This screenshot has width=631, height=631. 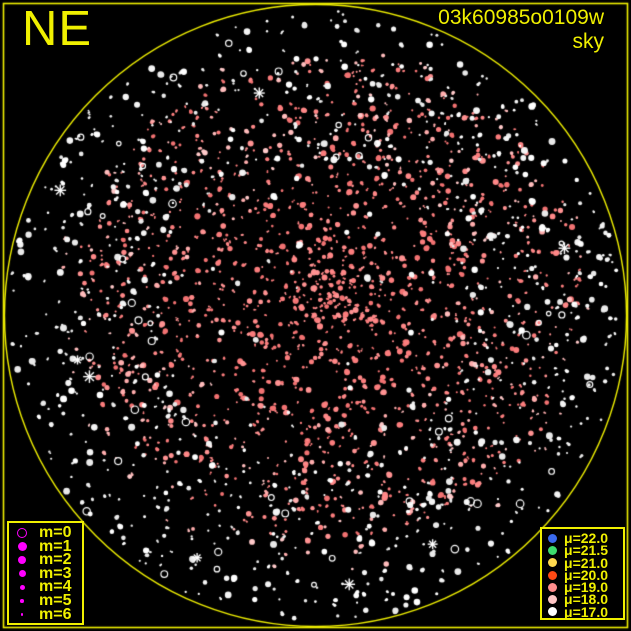 I want to click on mu-label: μ=21.5, so click(x=586, y=550).